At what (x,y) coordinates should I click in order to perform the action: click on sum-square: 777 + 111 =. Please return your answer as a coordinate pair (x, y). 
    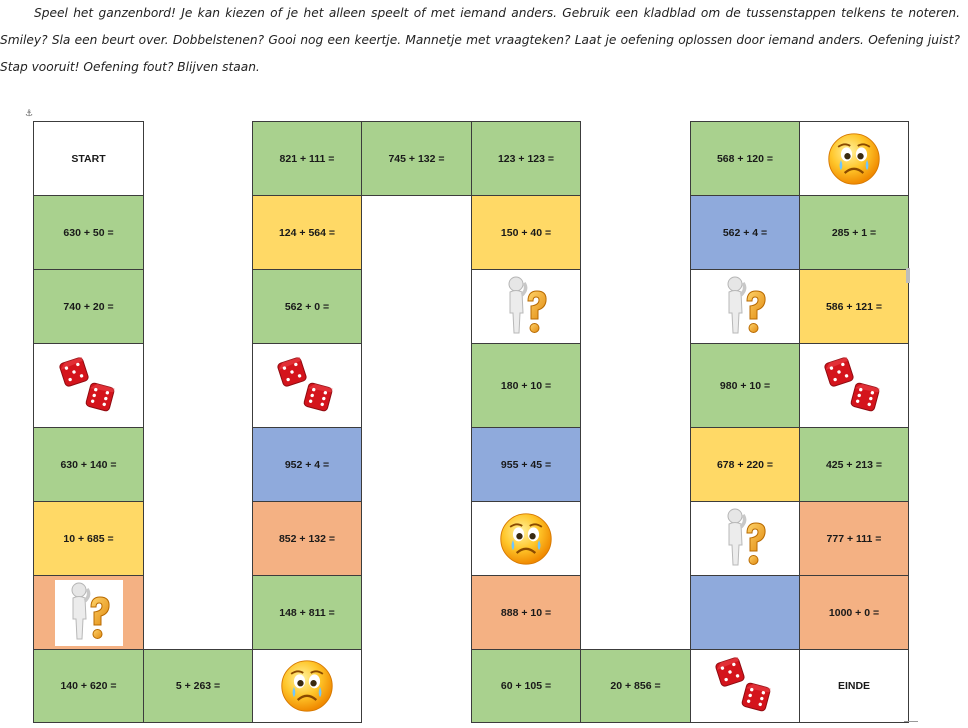
    Looking at the image, I should click on (854, 538).